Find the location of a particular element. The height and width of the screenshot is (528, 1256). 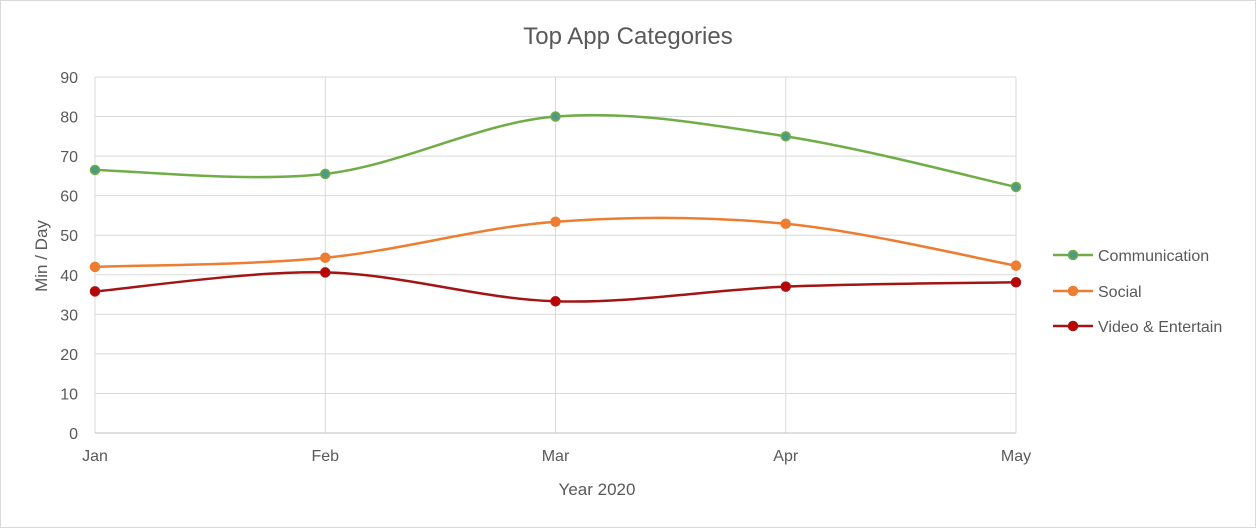

legend-item: Social is located at coordinates (1097, 292).